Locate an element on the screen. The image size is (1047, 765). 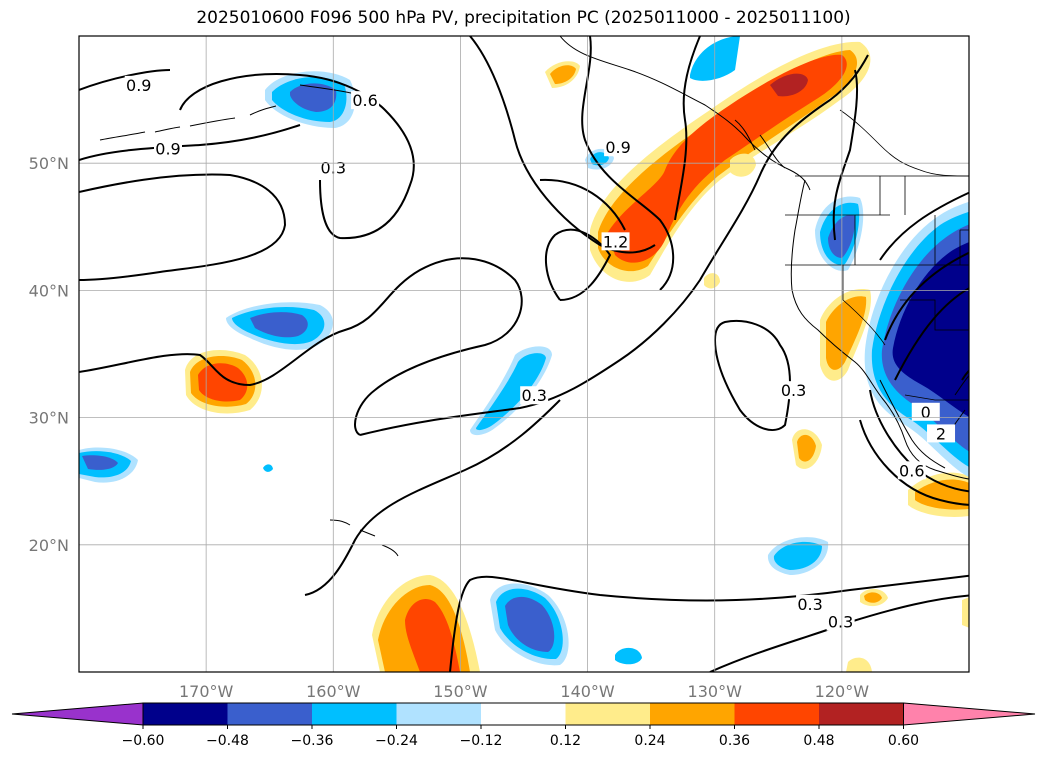
pv-contour-0.9-upper is located at coordinates (562, 145).